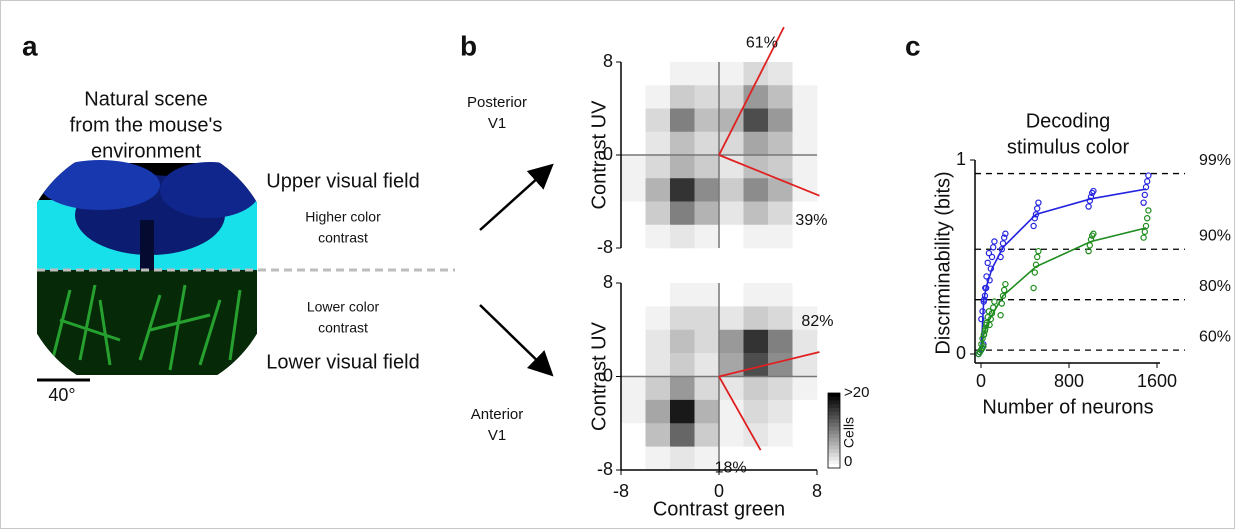 This screenshot has height=529, width=1235. What do you see at coordinates (61, 395) in the screenshot?
I see `scale-bar-label: 40°` at bounding box center [61, 395].